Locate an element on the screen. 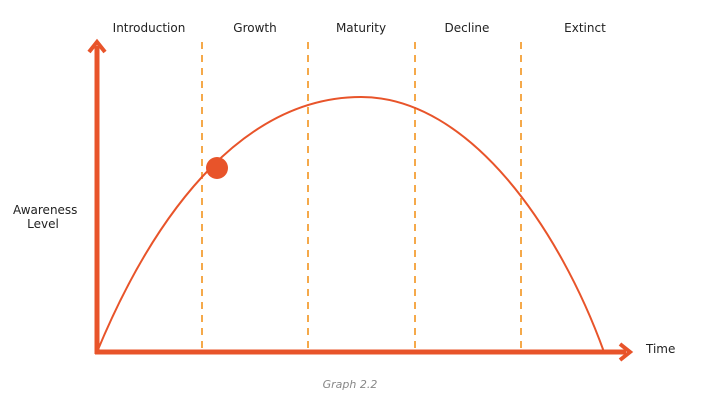 This screenshot has width=701, height=413. stage-label: Growth is located at coordinates (255, 28).